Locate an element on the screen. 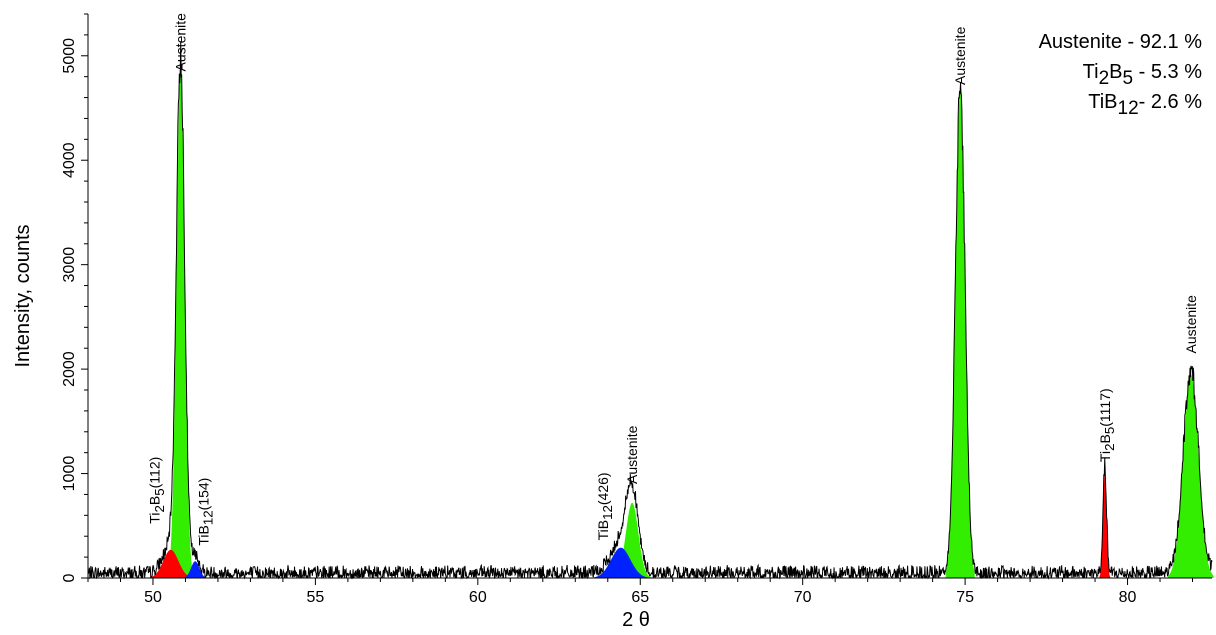  y-axis-label: Intensity, counts is located at coordinates (23, 295).